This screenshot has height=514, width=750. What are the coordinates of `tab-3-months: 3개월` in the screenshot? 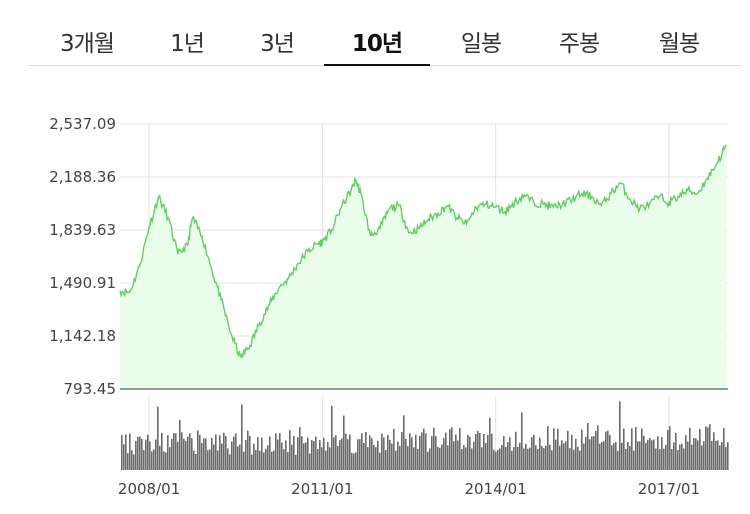 It's located at (87, 44).